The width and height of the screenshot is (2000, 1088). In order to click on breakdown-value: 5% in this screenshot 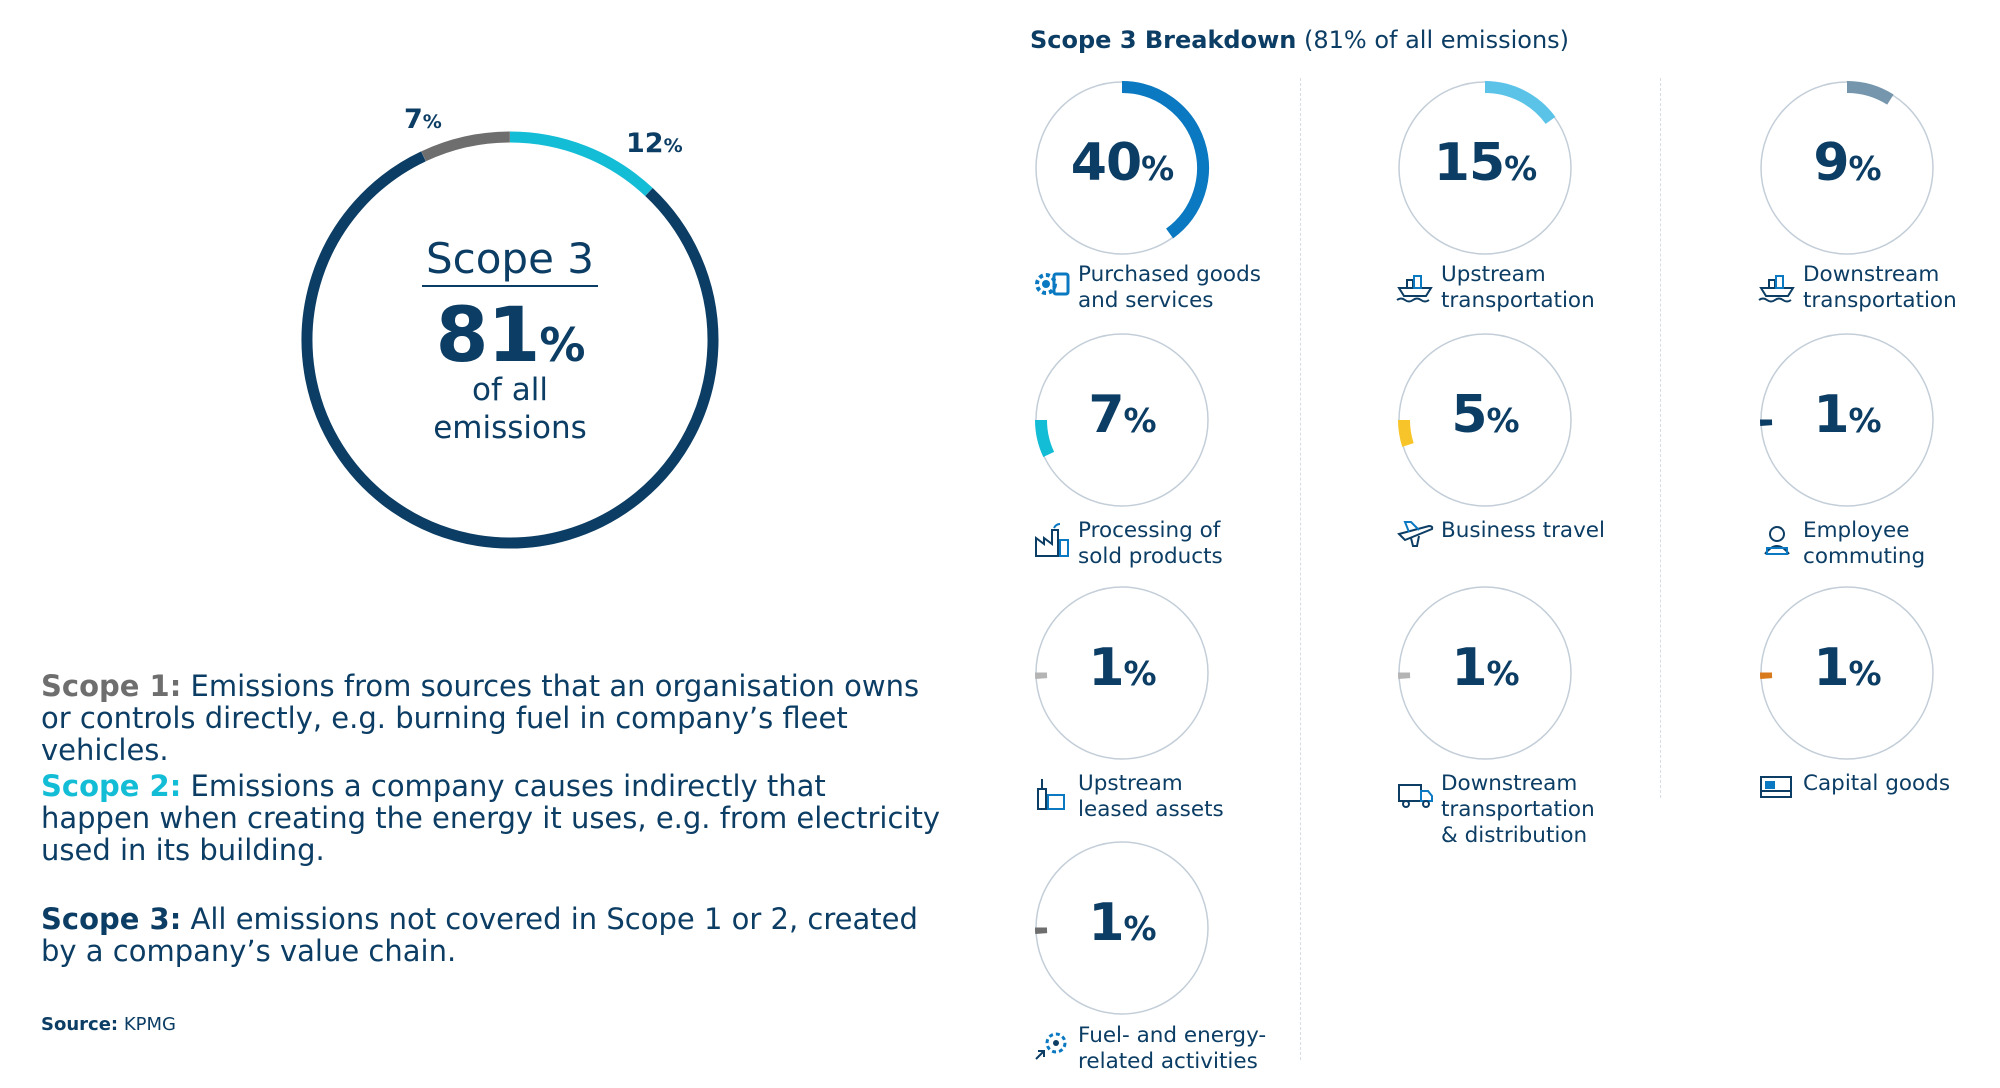, I will do `click(1485, 415)`.